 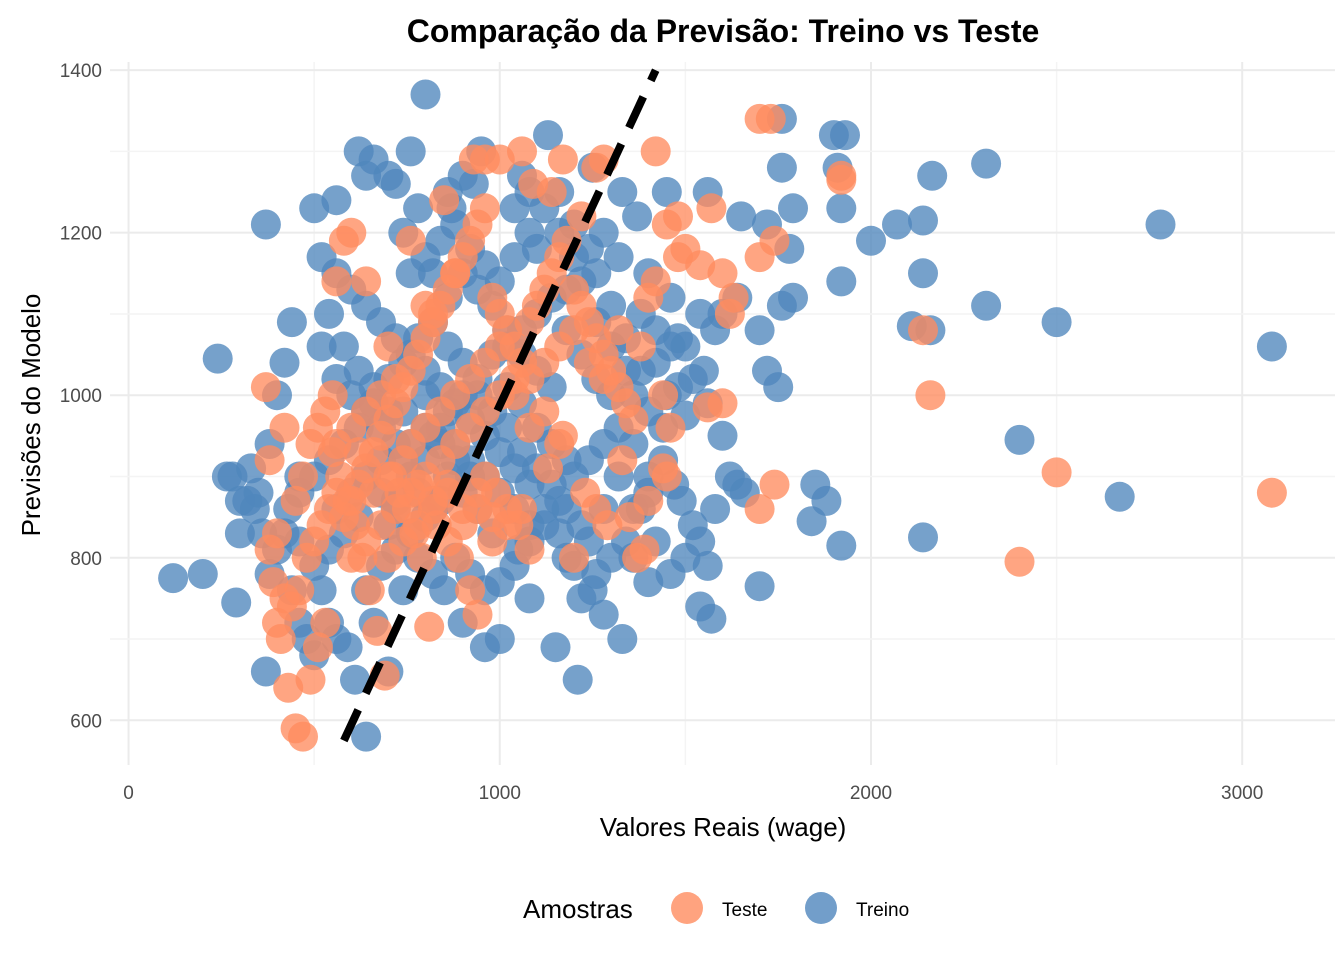 I want to click on y-tick-label: 800, so click(x=86, y=559).